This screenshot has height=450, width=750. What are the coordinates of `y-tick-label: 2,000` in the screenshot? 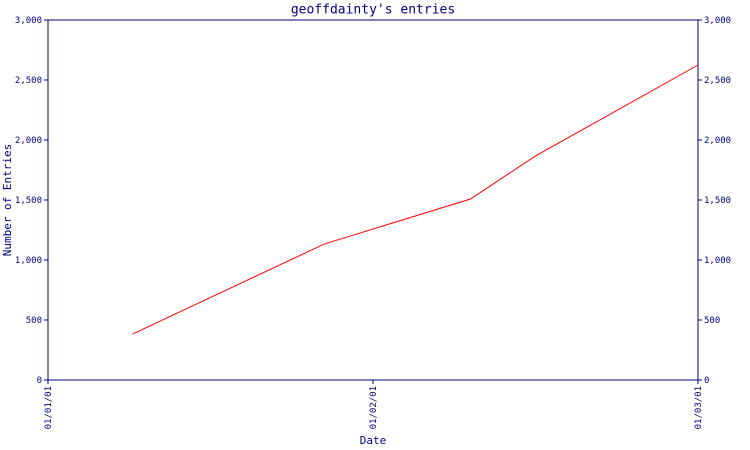 It's located at (28, 141).